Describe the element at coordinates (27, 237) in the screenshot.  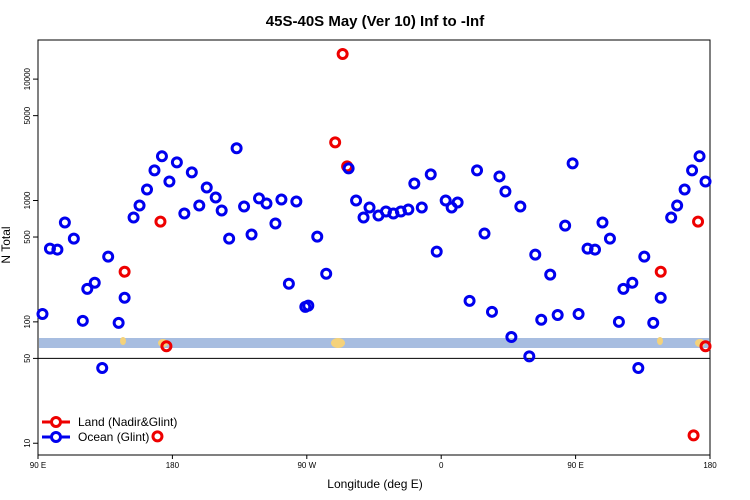
I see `y-tick-label: 500` at that location.